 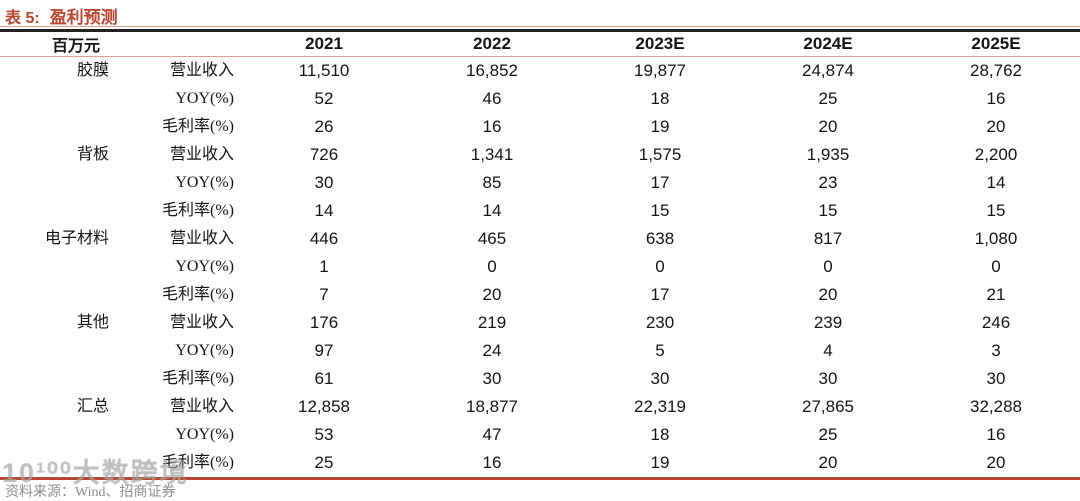 I want to click on value-cell: 16,852, so click(x=492, y=70).